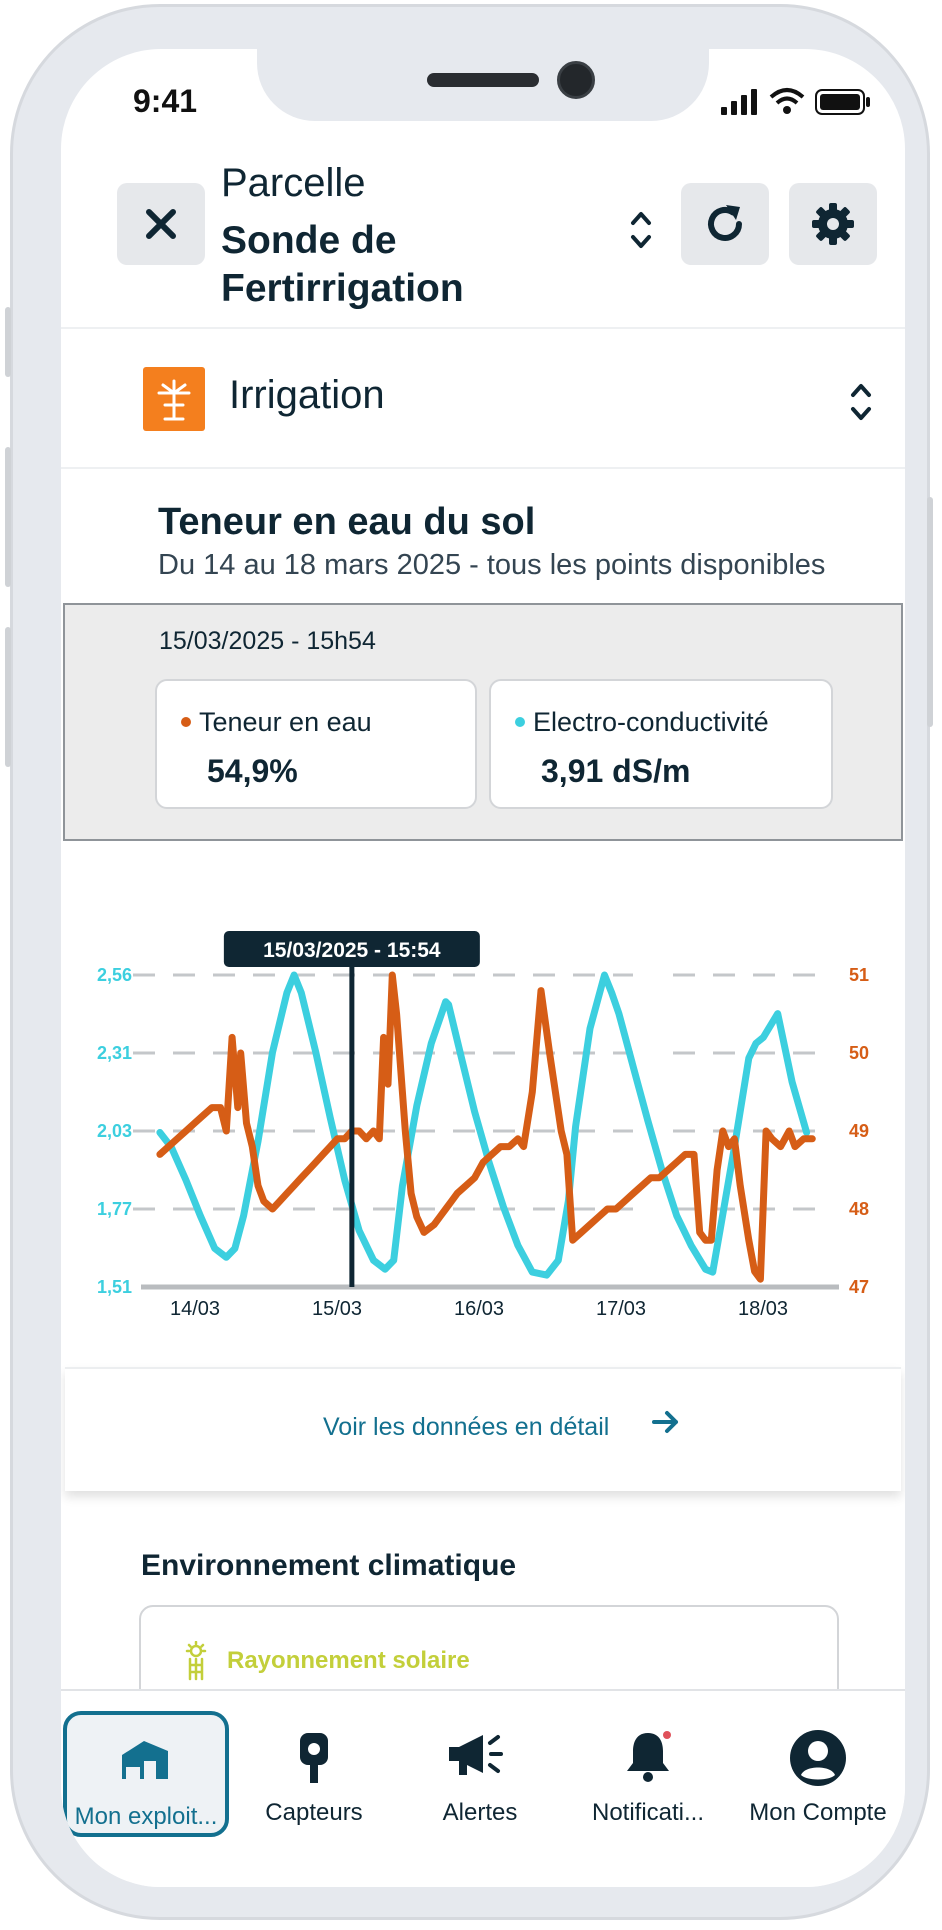 The width and height of the screenshot is (942, 1930). Describe the element at coordinates (665, 1422) in the screenshot. I see `arrow-right-icon` at that location.